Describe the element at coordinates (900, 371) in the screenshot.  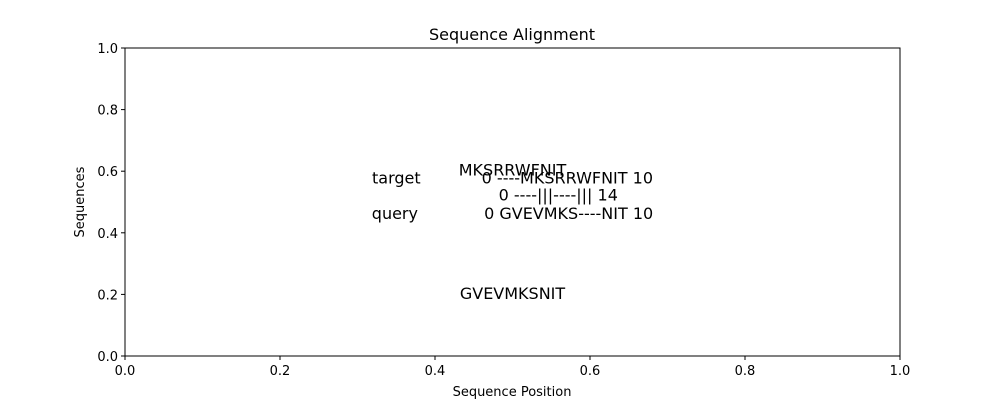
I see `x-tick-label: 1.0` at that location.